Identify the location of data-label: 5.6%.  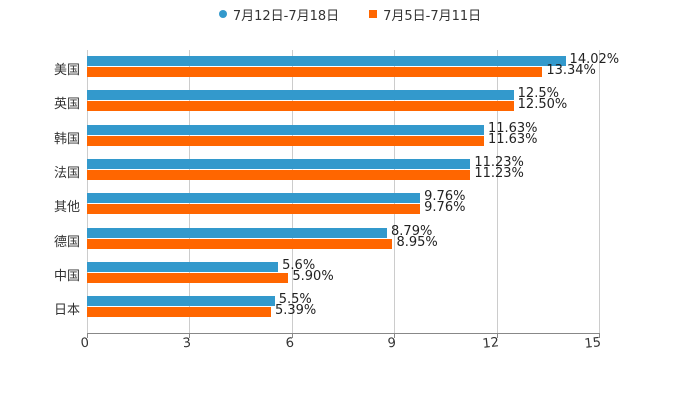
(299, 265).